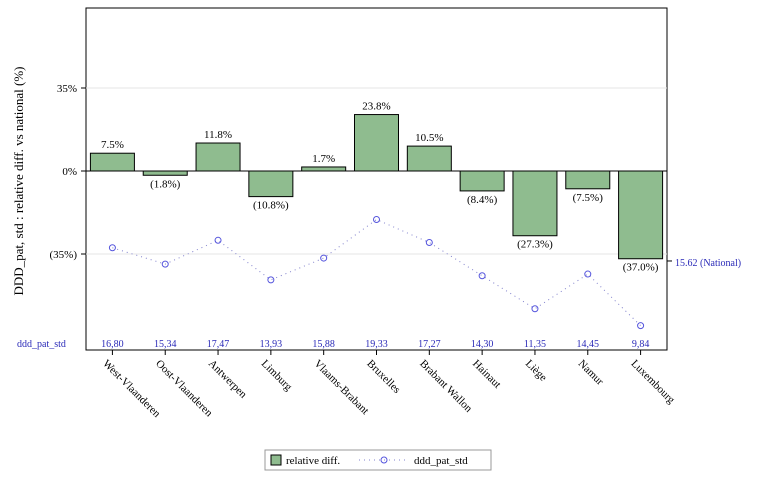  What do you see at coordinates (271, 344) in the screenshot?
I see `table-cell: 13,93` at bounding box center [271, 344].